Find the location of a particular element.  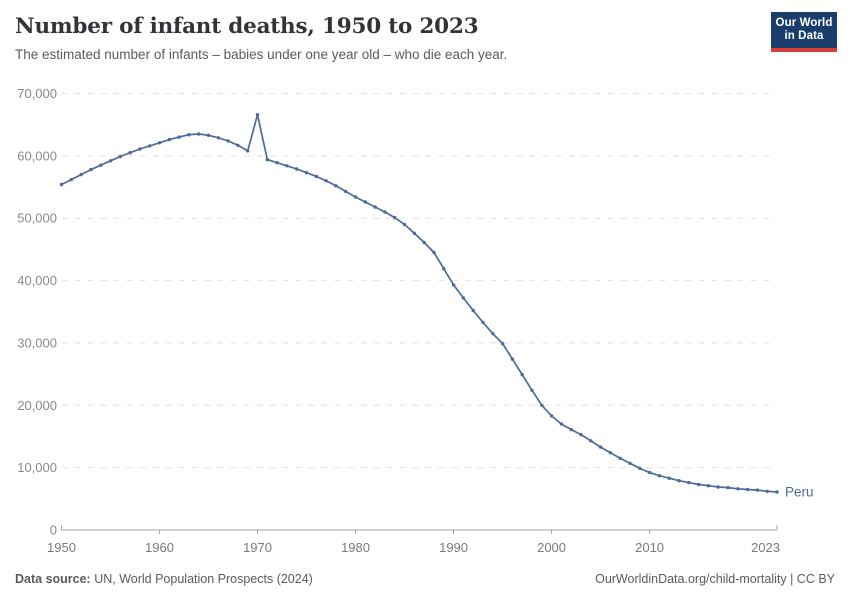

owid-logo-line1: Our World is located at coordinates (804, 23).